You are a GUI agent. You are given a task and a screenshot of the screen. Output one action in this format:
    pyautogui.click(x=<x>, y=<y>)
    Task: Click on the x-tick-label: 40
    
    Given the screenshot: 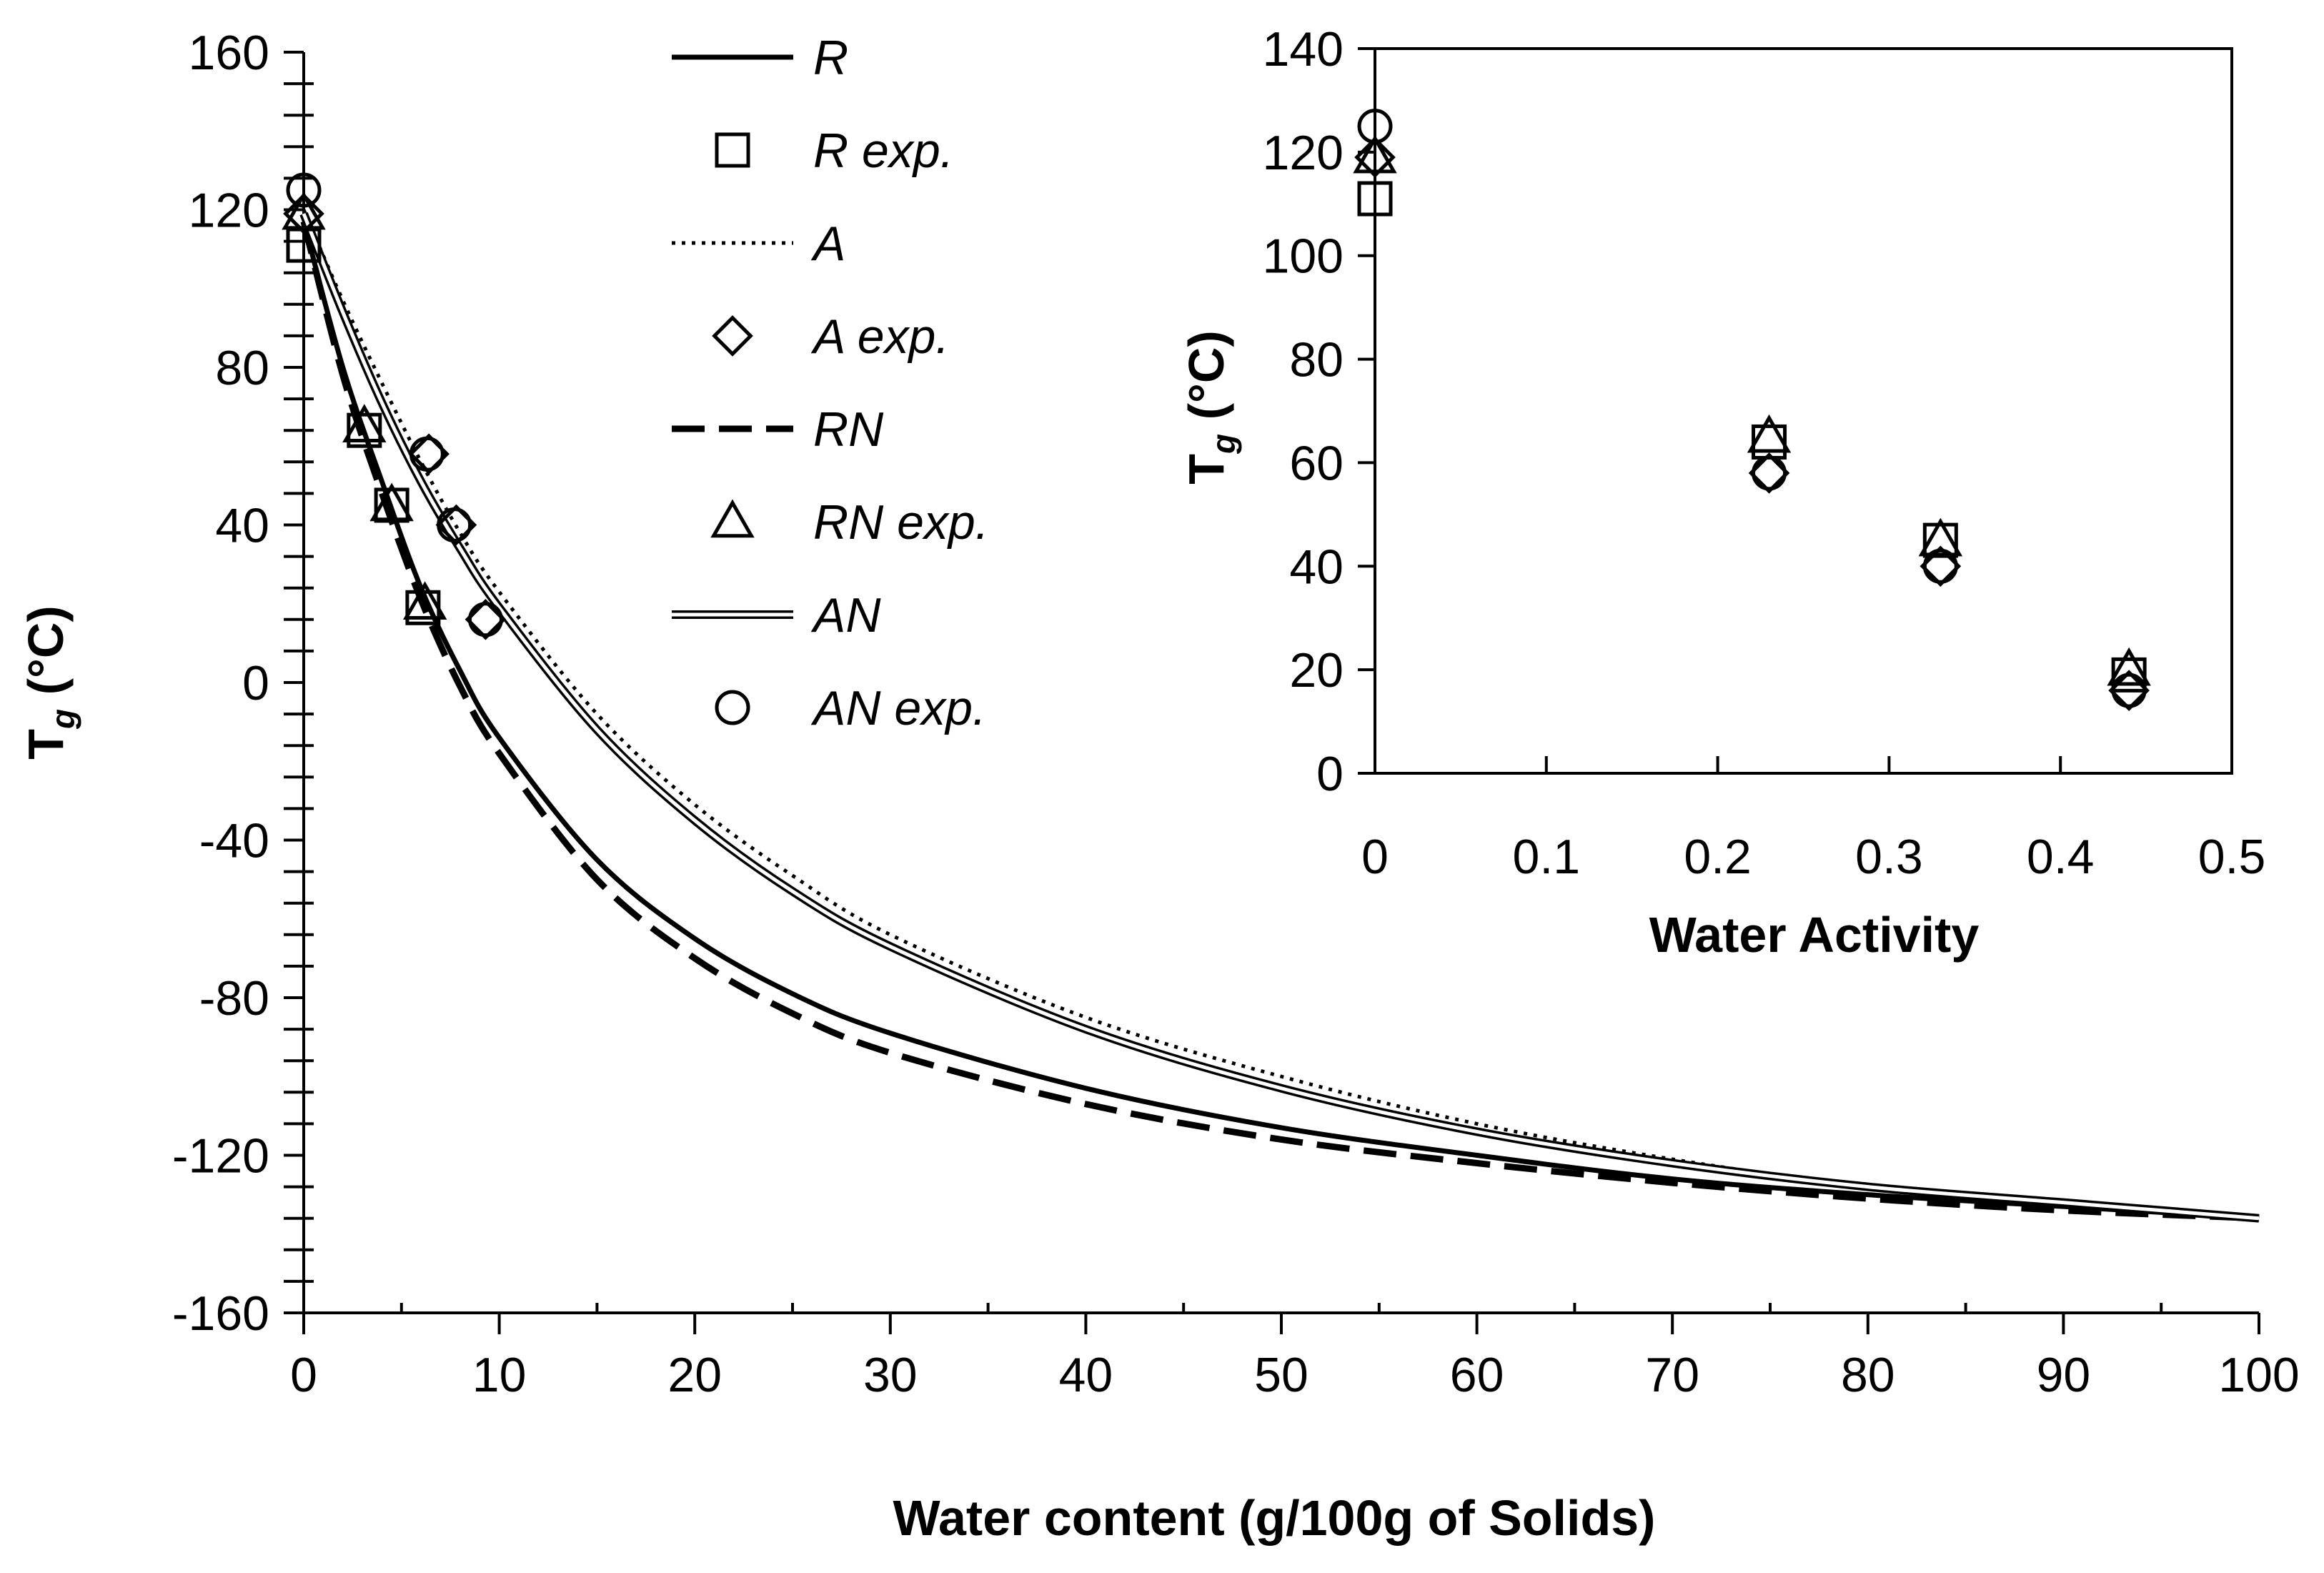 What is the action you would take?
    pyautogui.click(x=1086, y=1375)
    